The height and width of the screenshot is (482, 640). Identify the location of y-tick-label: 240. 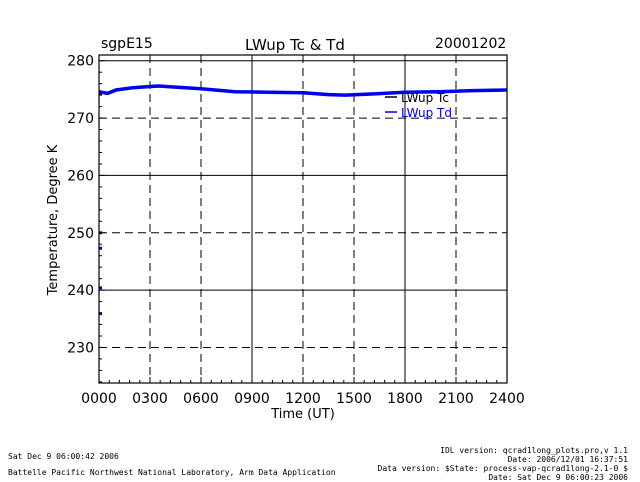
(80, 291).